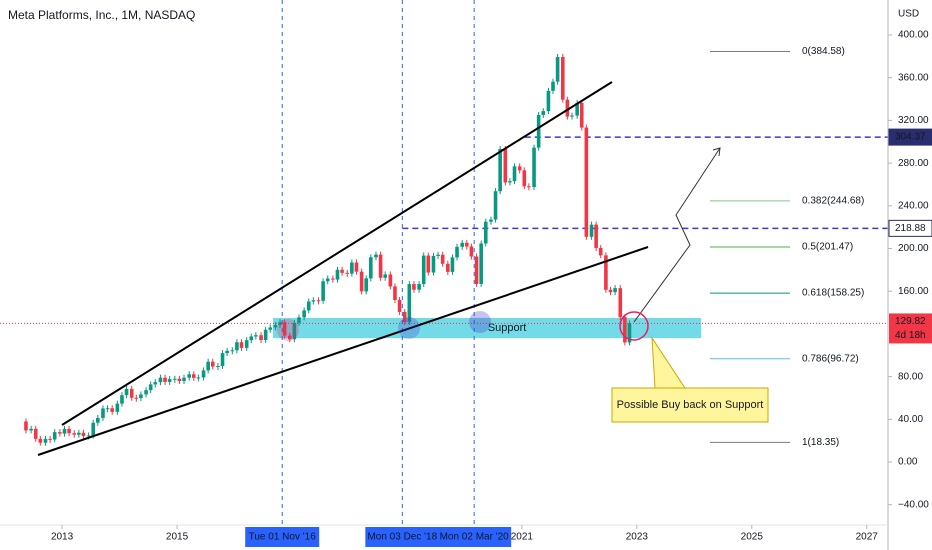 This screenshot has height=550, width=932. Describe the element at coordinates (177, 537) in the screenshot. I see `x-tick-label: 2015` at that location.